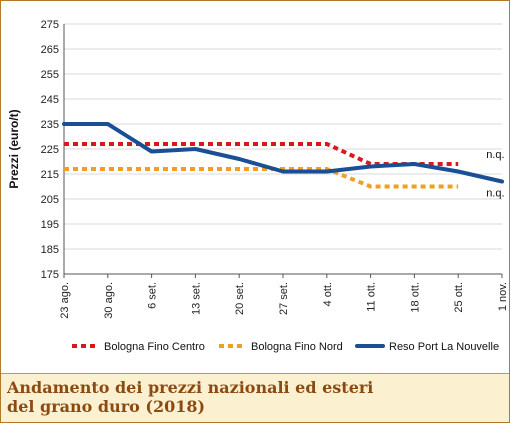 The image size is (510, 423). I want to click on y-tick-label: 185, so click(50, 250).